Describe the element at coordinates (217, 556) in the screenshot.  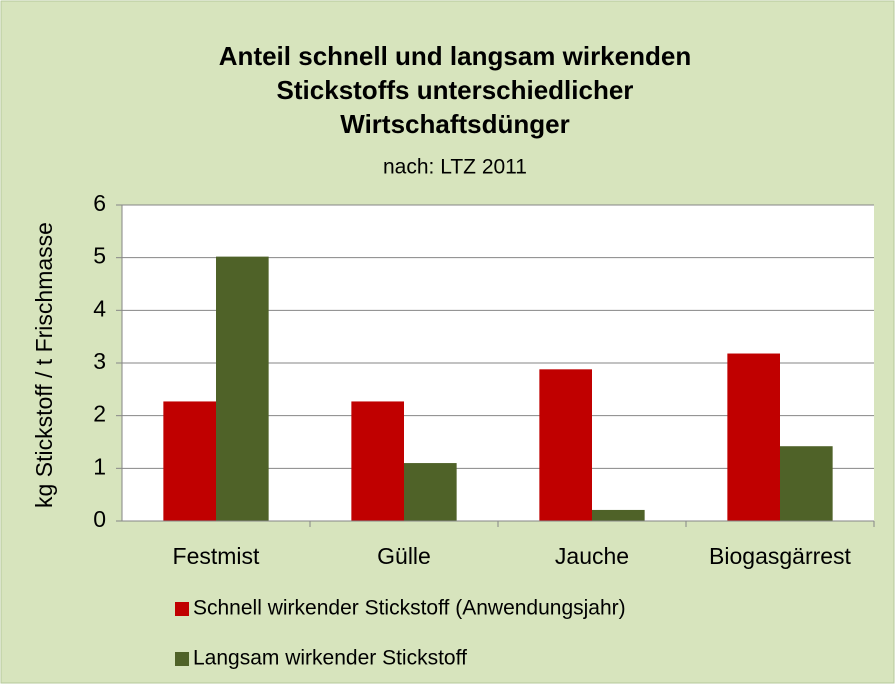
I see `x-tick-label: Festmist` at that location.